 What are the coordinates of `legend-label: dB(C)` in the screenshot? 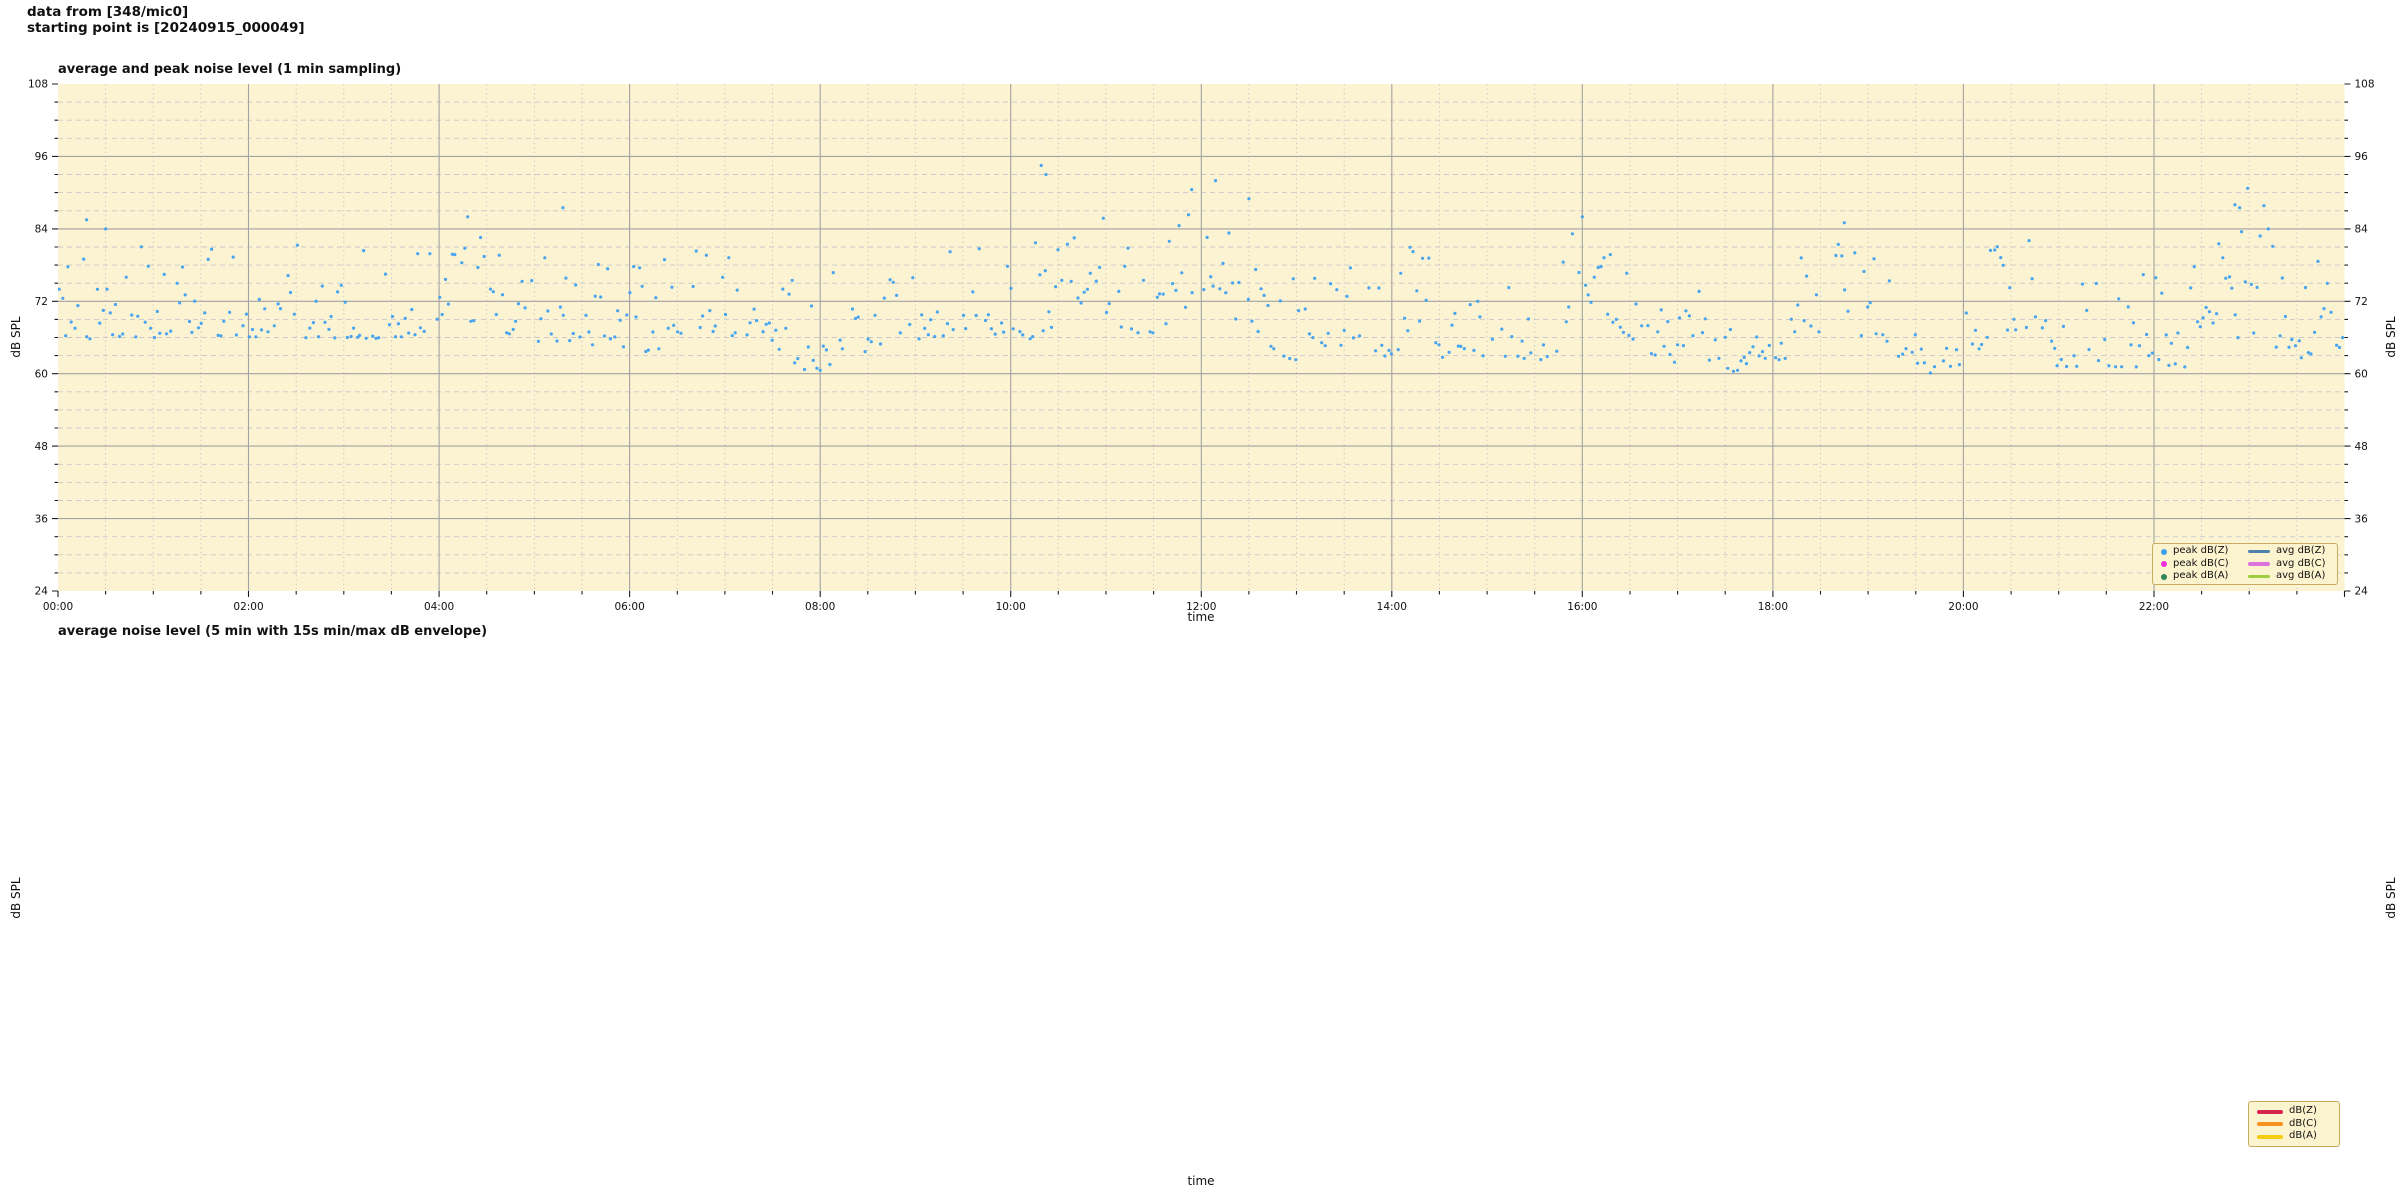 It's located at (2303, 1123).